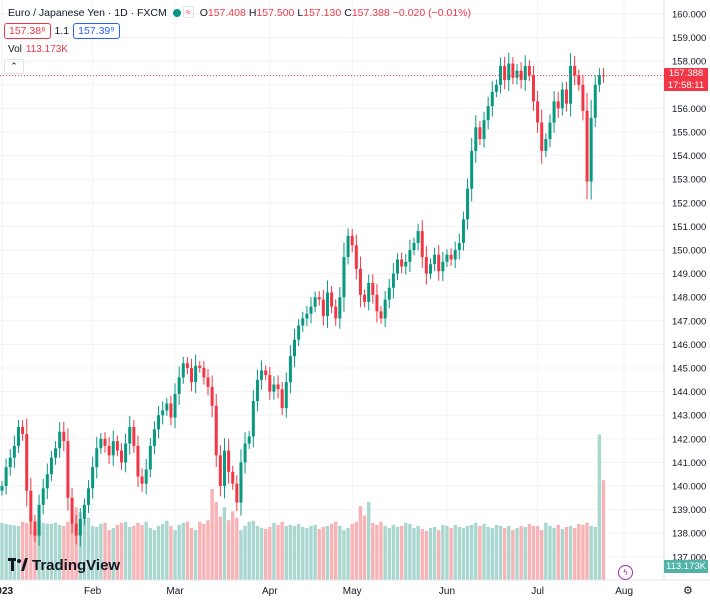  I want to click on tradingview-logo-icon, so click(18, 564).